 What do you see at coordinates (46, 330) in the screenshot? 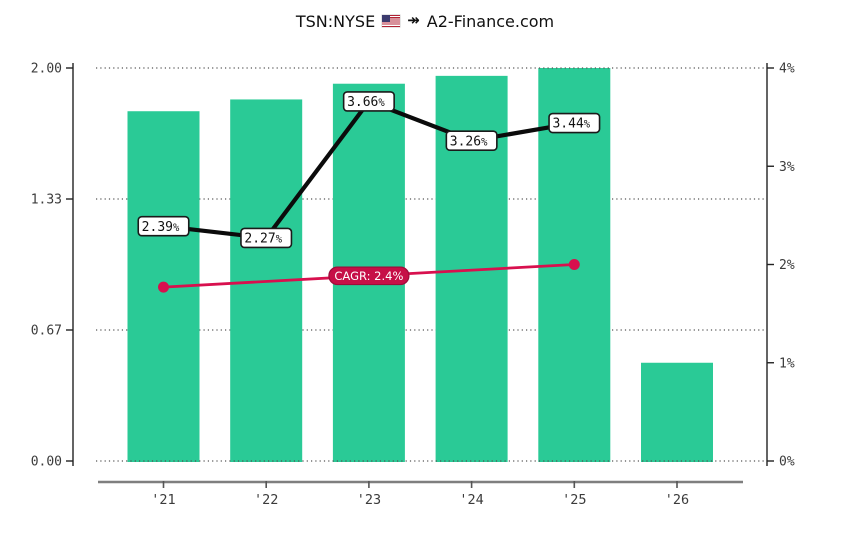
I see `left-axis-tick-label: 0.67` at bounding box center [46, 330].